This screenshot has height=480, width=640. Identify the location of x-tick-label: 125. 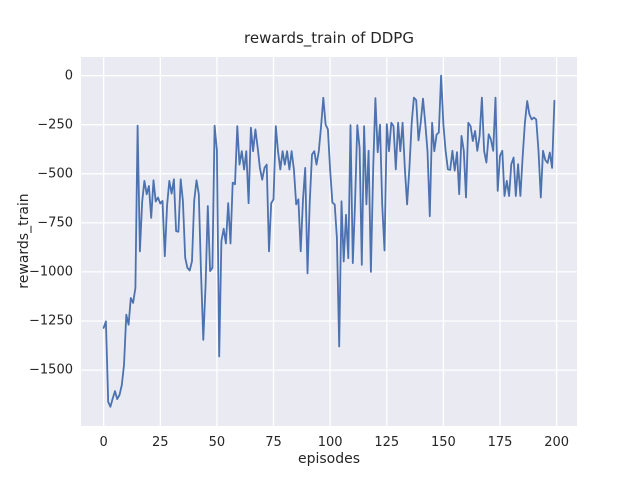
(387, 442).